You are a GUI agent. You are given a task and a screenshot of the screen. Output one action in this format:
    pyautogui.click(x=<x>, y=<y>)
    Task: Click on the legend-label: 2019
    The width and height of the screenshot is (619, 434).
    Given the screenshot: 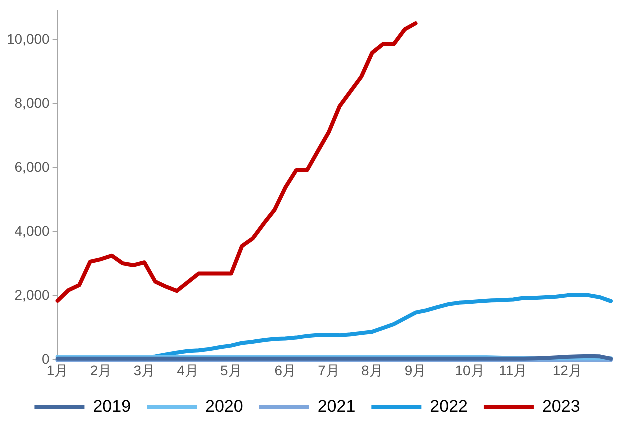 What is the action you would take?
    pyautogui.click(x=112, y=406)
    